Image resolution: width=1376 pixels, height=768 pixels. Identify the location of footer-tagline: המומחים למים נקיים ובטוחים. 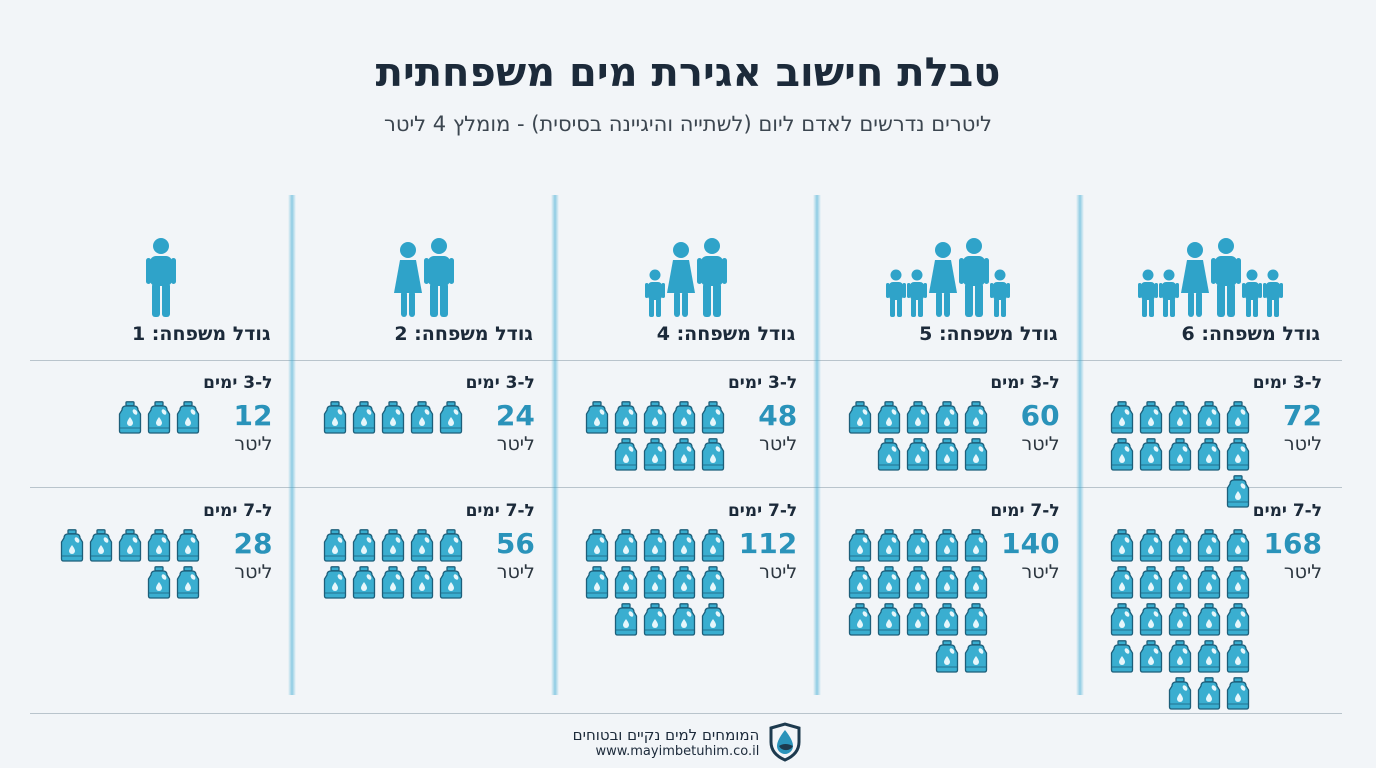
(666, 734).